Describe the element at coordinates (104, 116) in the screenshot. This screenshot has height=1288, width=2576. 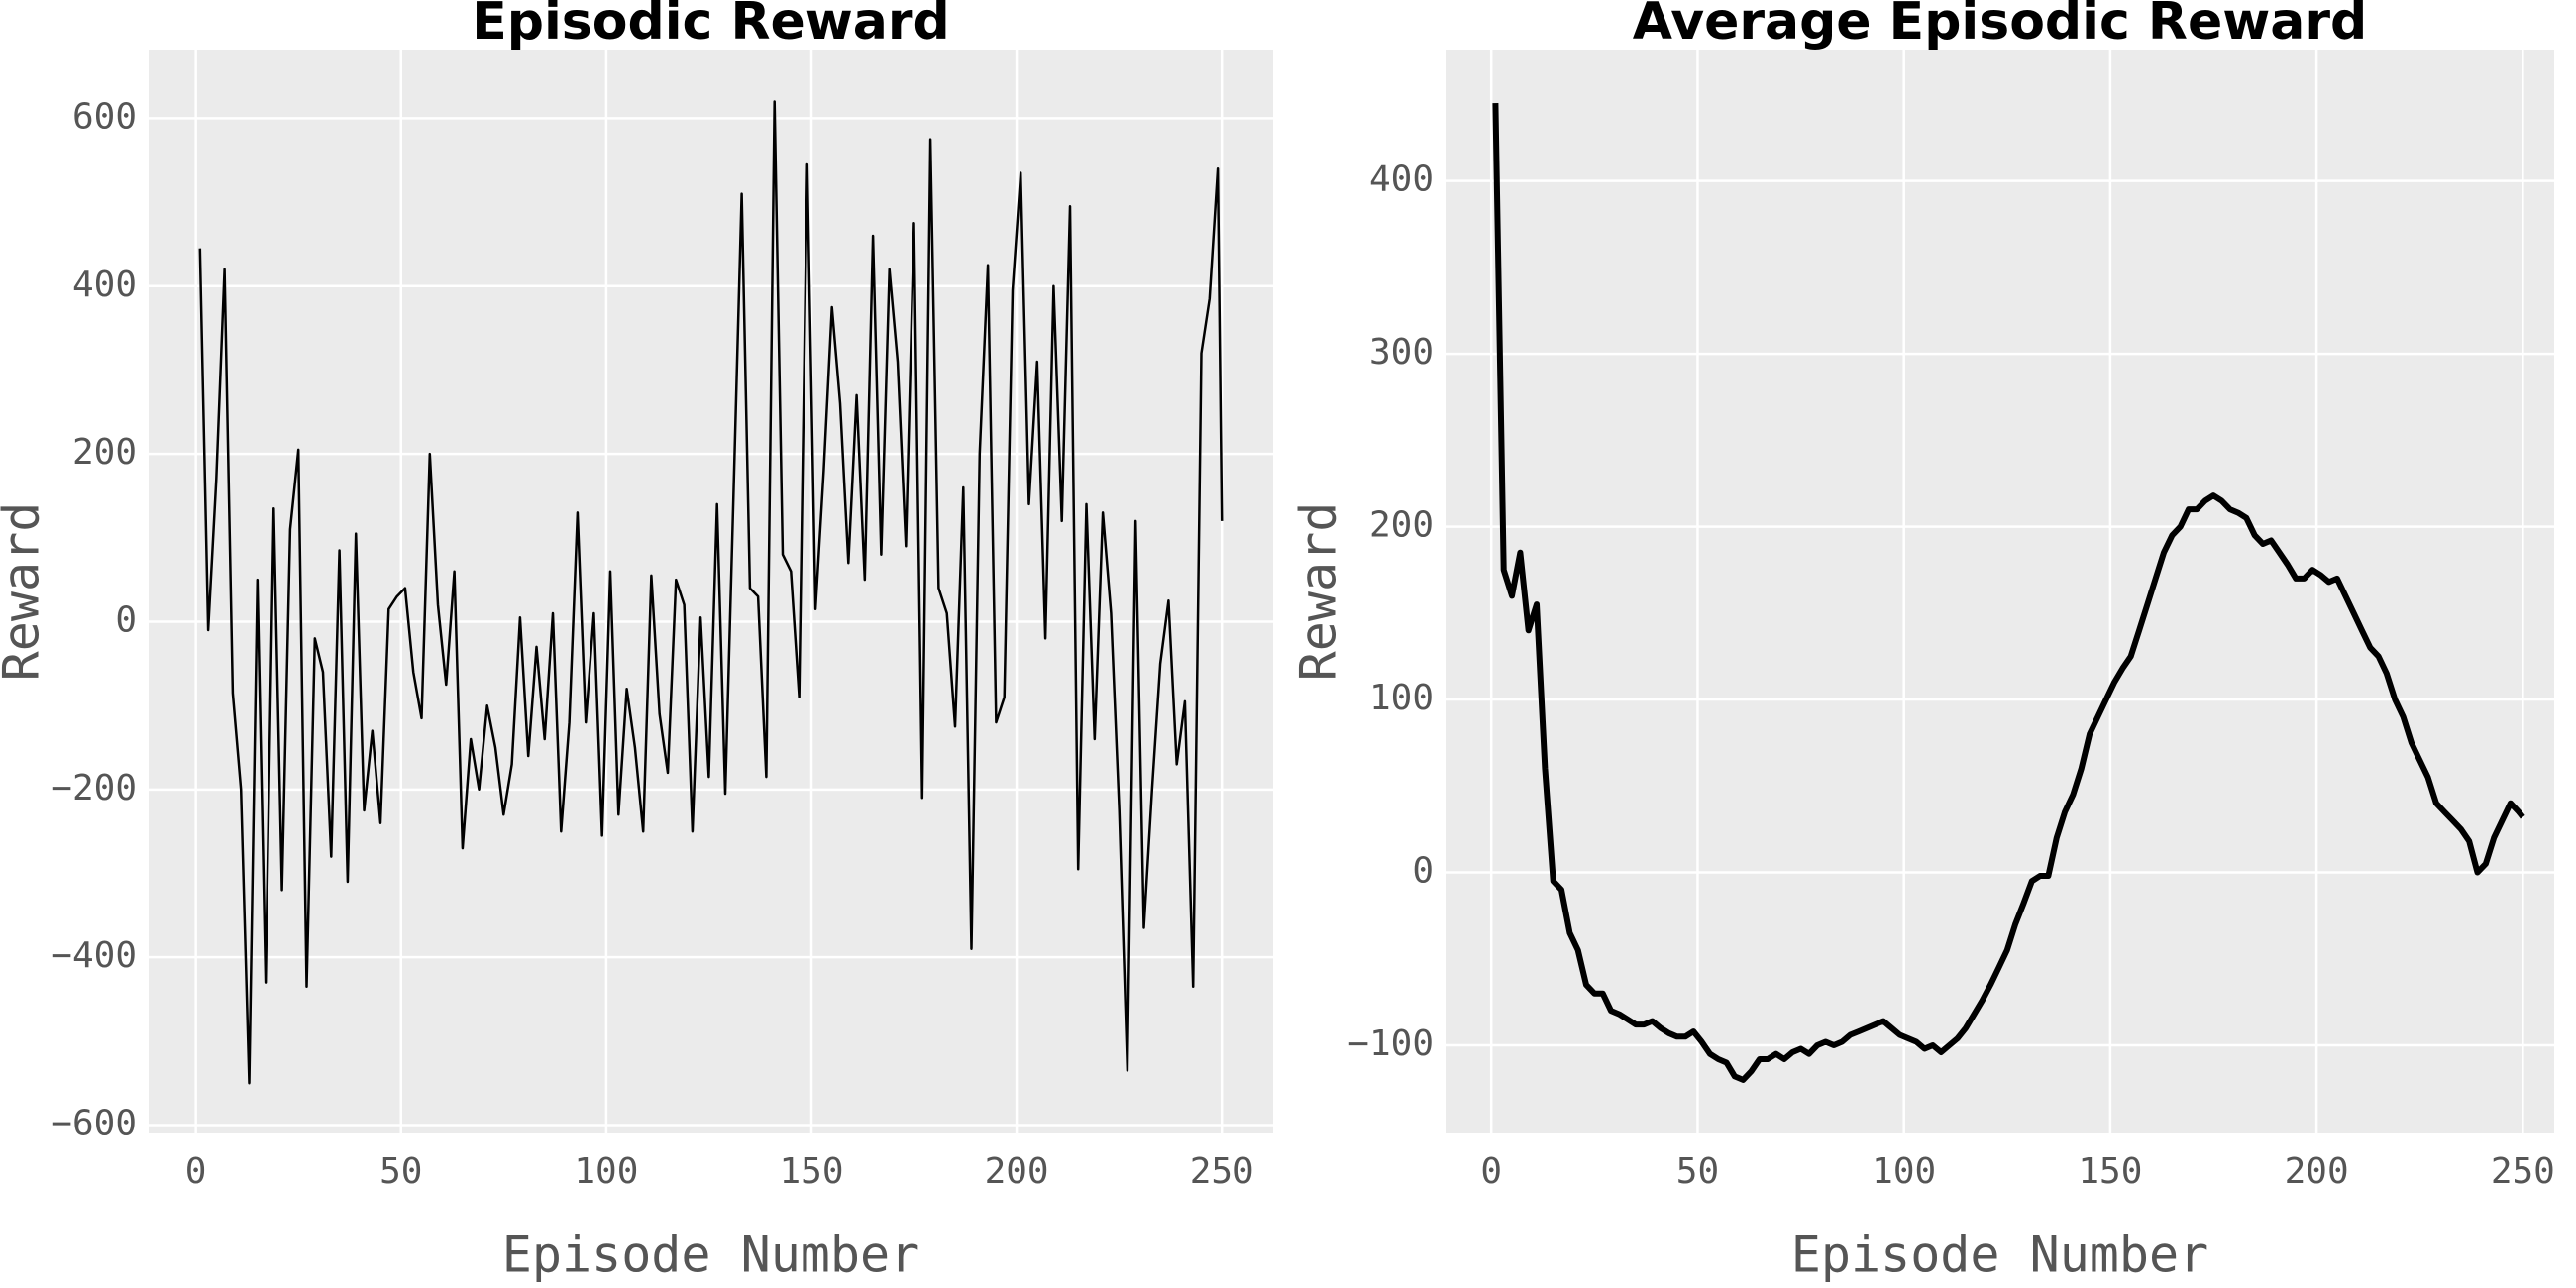
I see `y-tick-label: 600` at that location.